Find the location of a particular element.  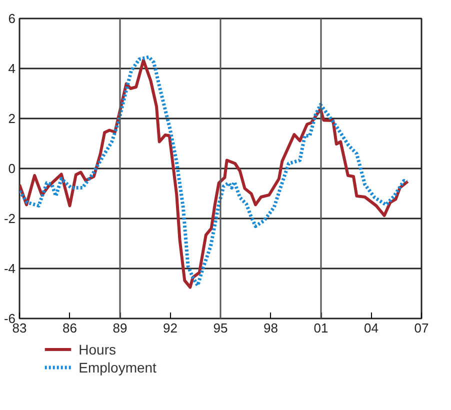

x-tick-label: 95 is located at coordinates (220, 328).